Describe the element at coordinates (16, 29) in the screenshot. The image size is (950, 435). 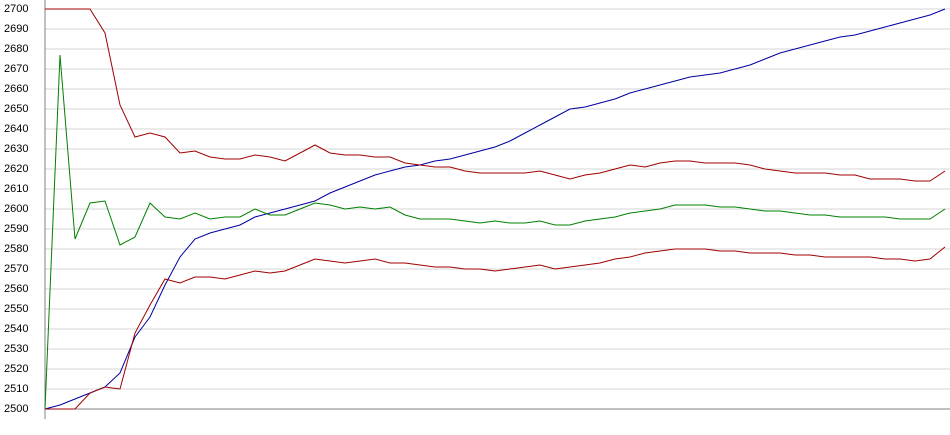
I see `y-tick-label: 2690` at that location.